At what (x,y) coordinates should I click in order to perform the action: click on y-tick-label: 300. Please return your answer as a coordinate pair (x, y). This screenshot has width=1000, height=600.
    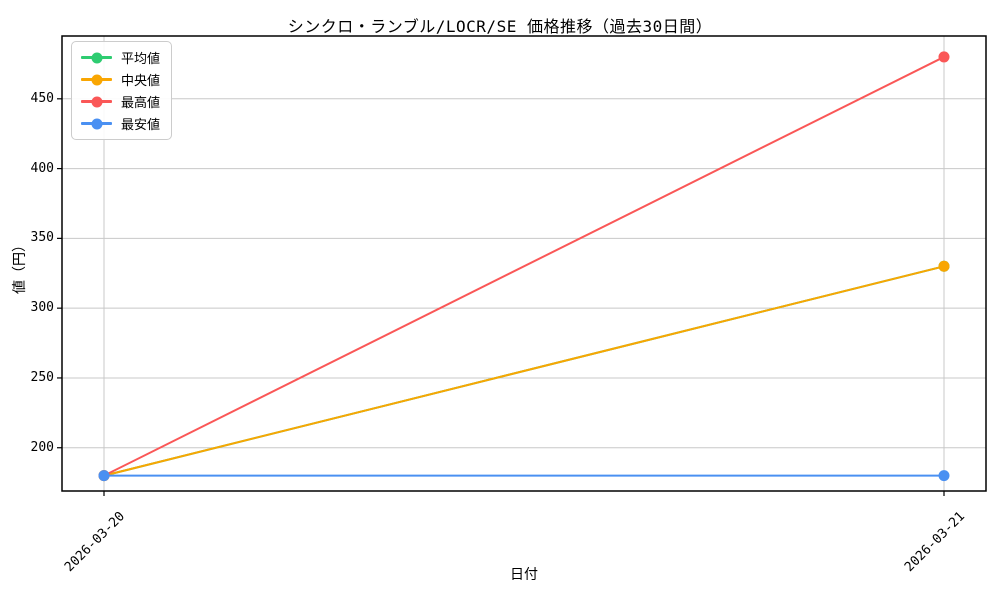
    Looking at the image, I should click on (42, 308).